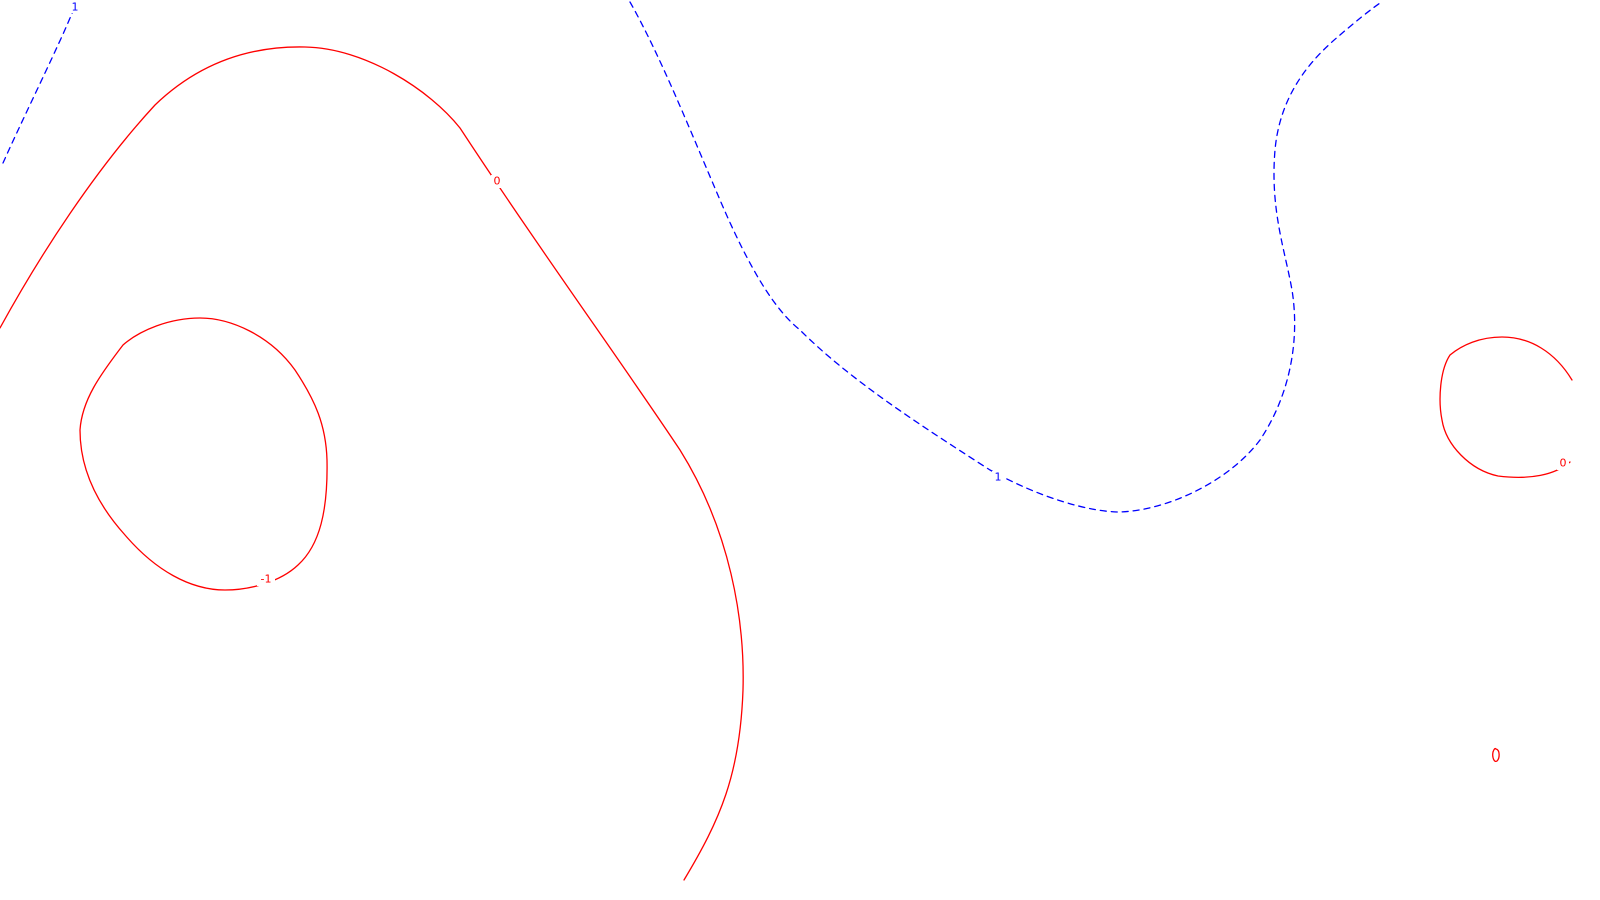 The image size is (1600, 900). I want to click on contour-level-0-right-loop, so click(1506, 407).